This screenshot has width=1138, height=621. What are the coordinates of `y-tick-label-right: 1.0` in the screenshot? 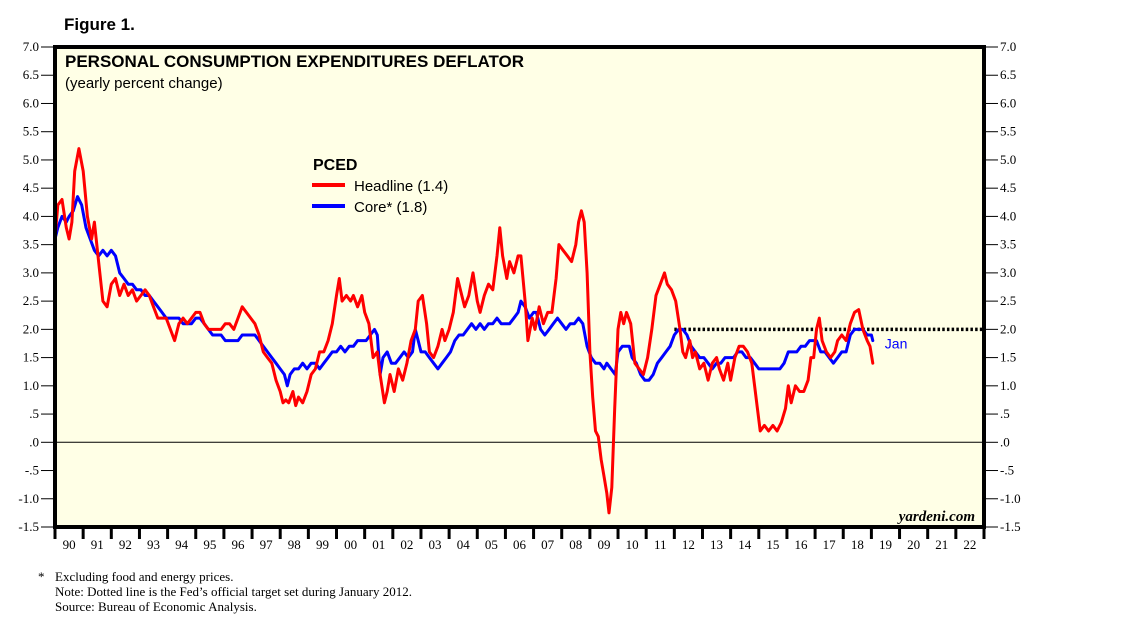 It's located at (1008, 385).